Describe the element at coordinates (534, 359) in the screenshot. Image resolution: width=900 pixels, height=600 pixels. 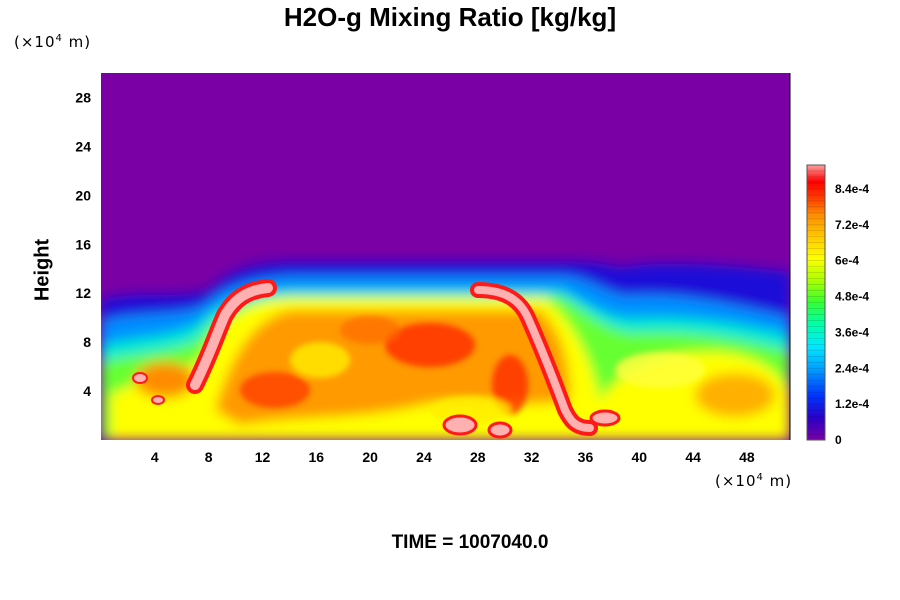
I see `plume-right-pink` at that location.